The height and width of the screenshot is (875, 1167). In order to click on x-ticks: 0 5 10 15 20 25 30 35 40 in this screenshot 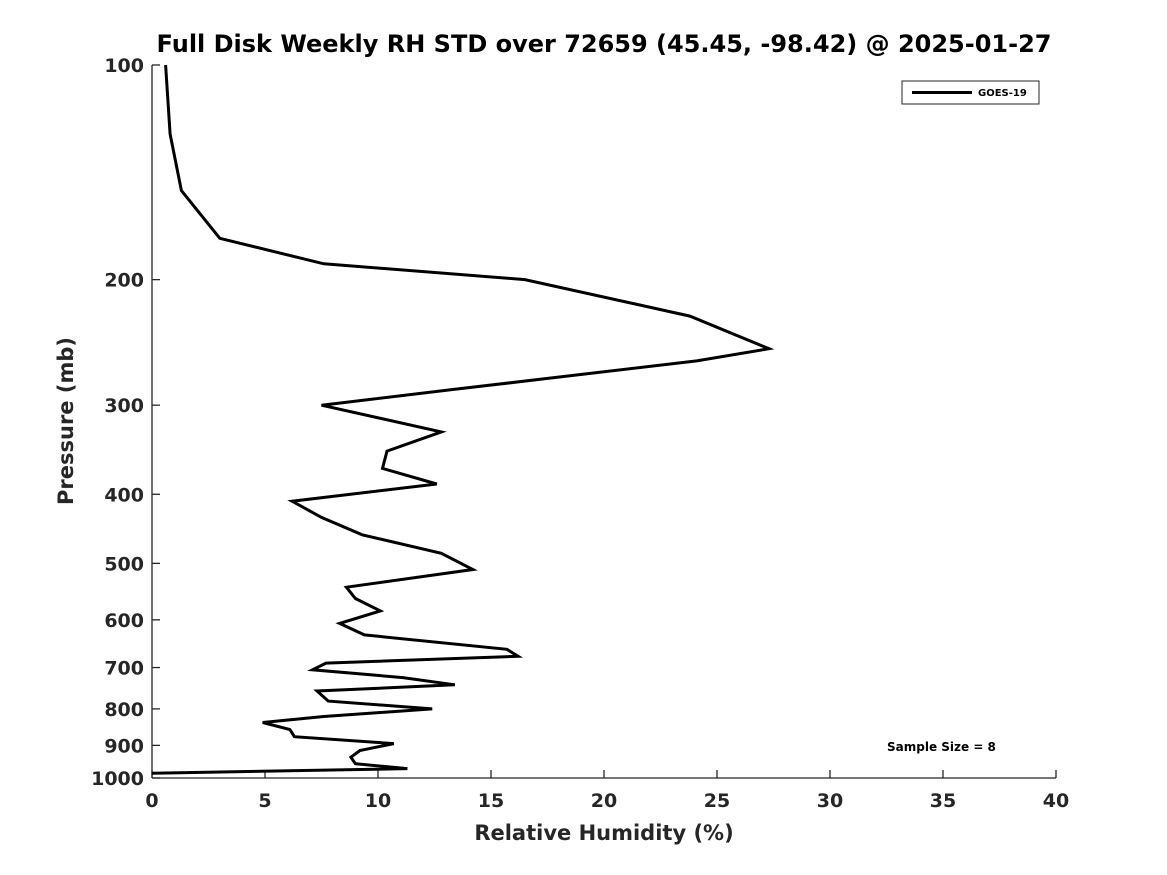, I will do `click(607, 791)`.